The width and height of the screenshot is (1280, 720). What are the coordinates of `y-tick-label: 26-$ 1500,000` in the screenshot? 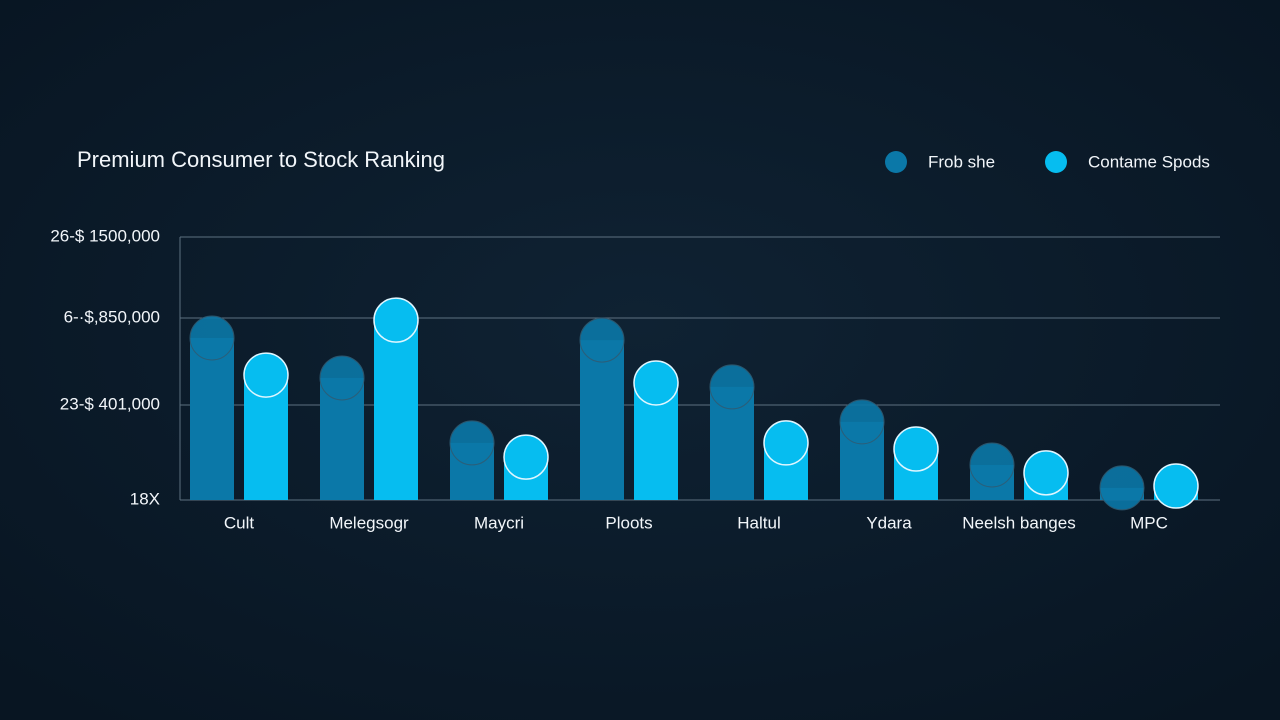 It's located at (105, 235).